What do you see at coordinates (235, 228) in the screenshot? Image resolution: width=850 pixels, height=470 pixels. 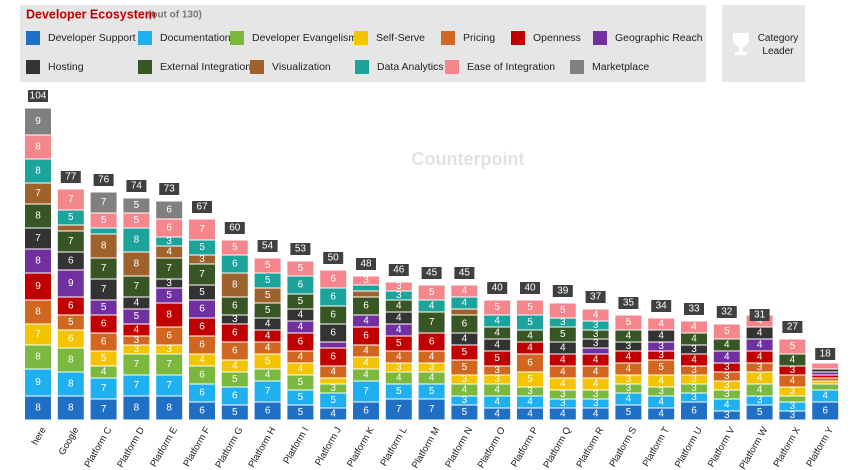 I see `total-label: 60` at bounding box center [235, 228].